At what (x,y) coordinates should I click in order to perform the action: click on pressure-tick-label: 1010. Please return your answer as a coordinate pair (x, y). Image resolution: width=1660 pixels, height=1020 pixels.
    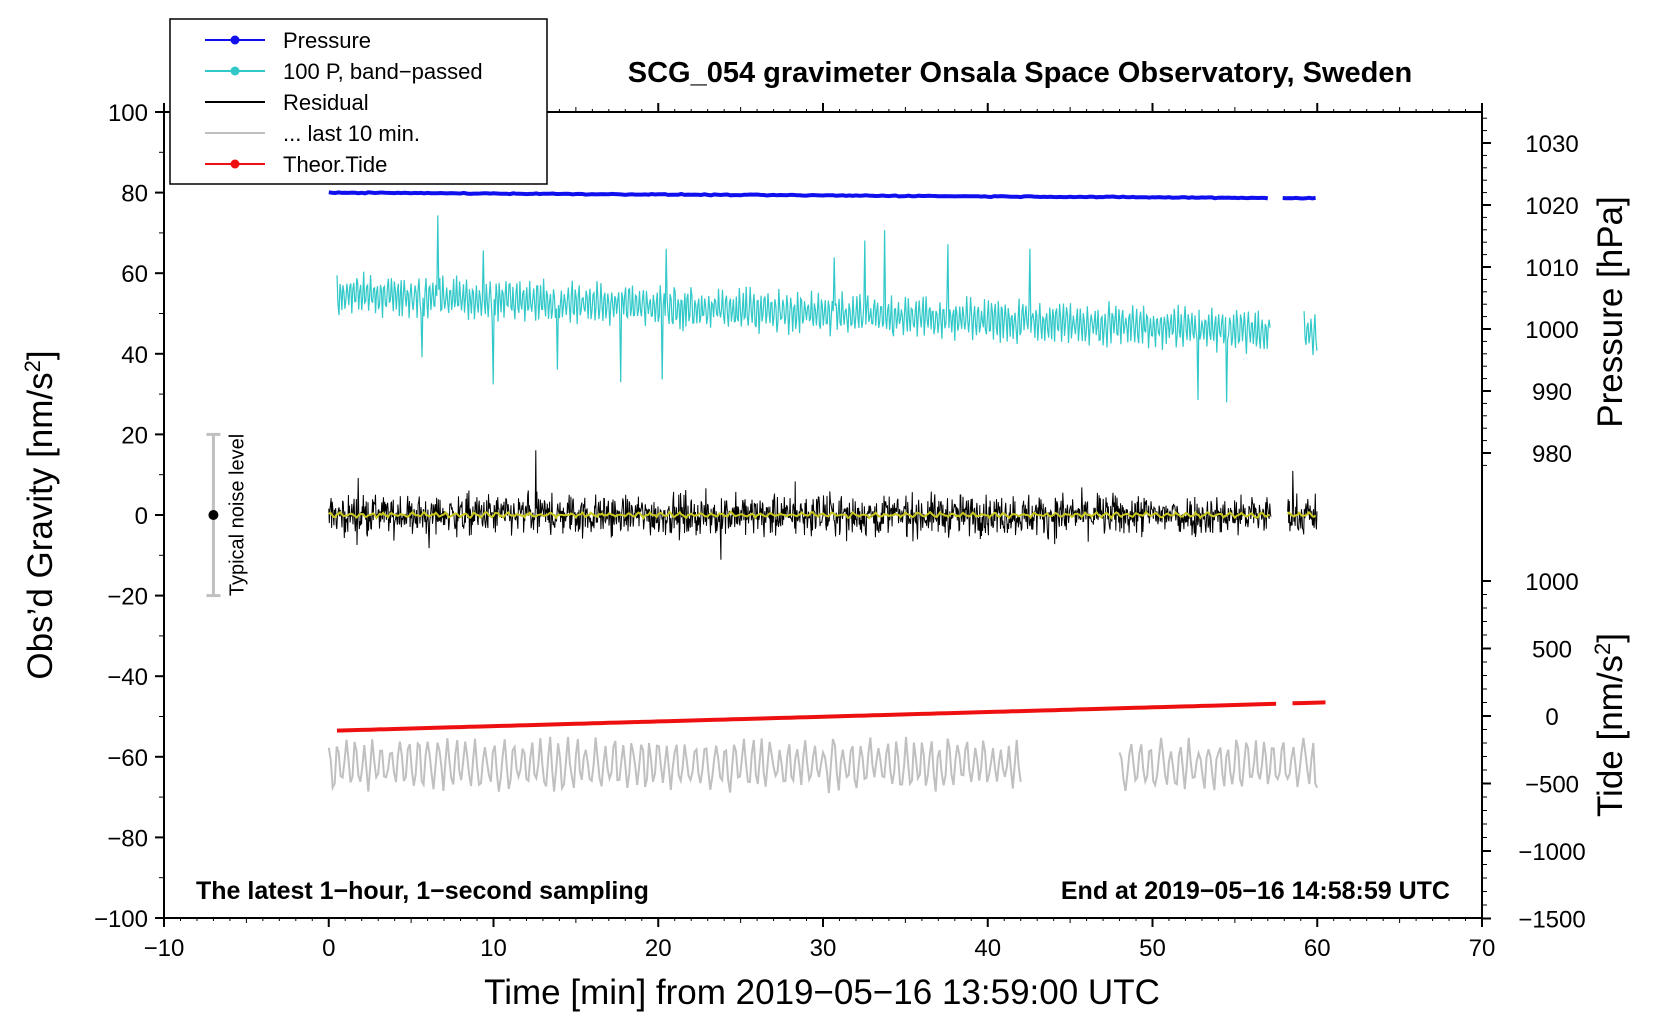
    Looking at the image, I should click on (1551, 268).